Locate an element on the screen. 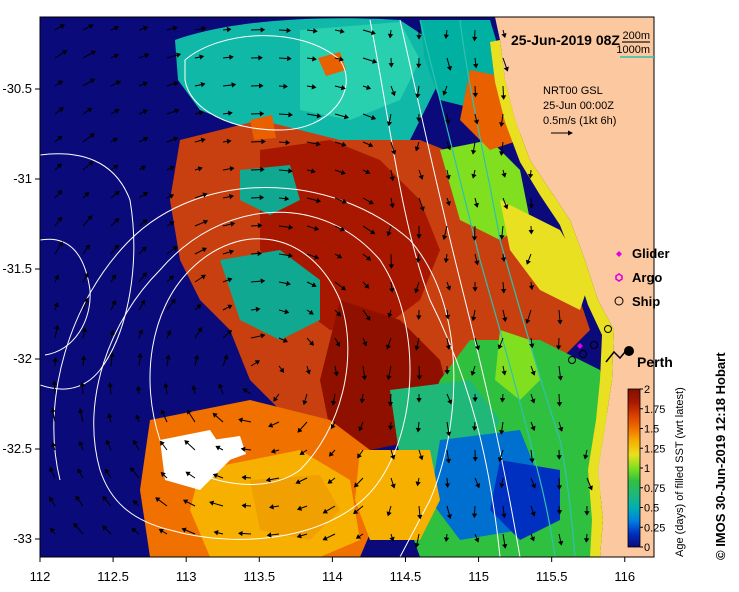  copyright-credit: © IMOS 30-Jun-2019 12:18 Hobart is located at coordinates (720, 456).